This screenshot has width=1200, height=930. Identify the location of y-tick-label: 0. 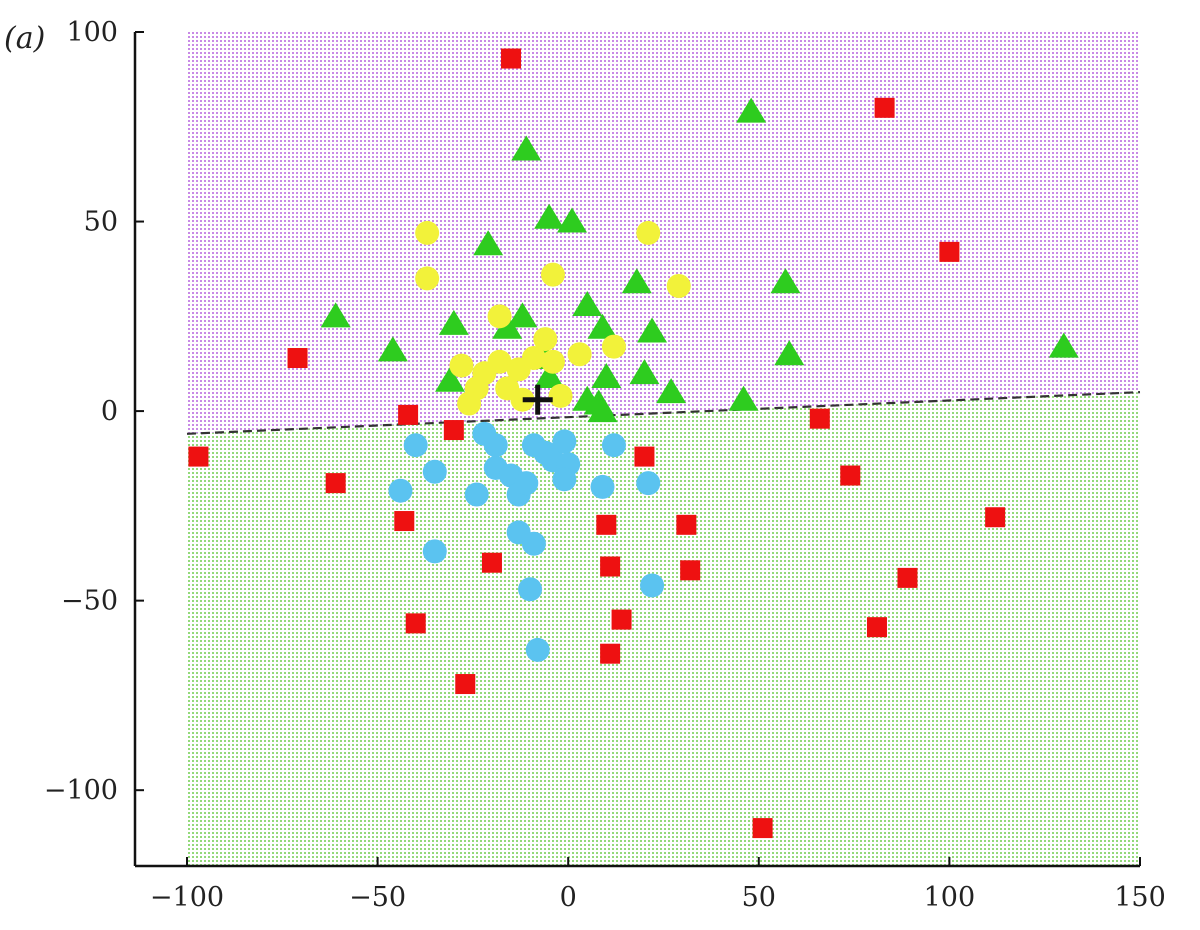
(109, 411).